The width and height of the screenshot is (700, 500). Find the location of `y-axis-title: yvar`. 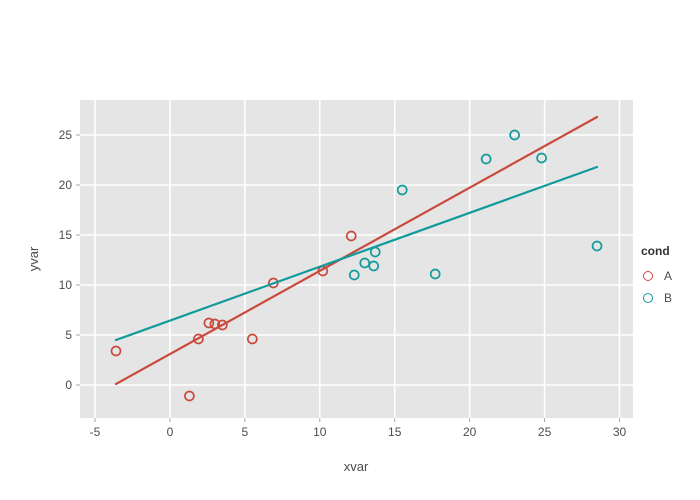

y-axis-title: yvar is located at coordinates (33, 258).